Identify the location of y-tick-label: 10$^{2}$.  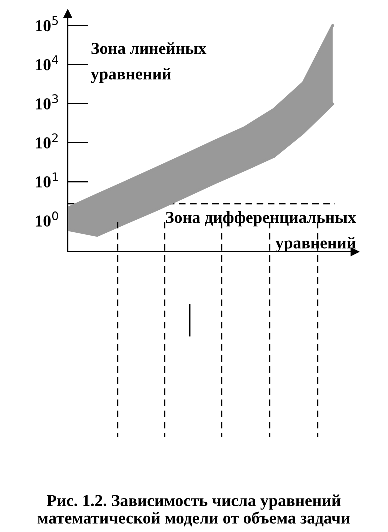
(47, 141).